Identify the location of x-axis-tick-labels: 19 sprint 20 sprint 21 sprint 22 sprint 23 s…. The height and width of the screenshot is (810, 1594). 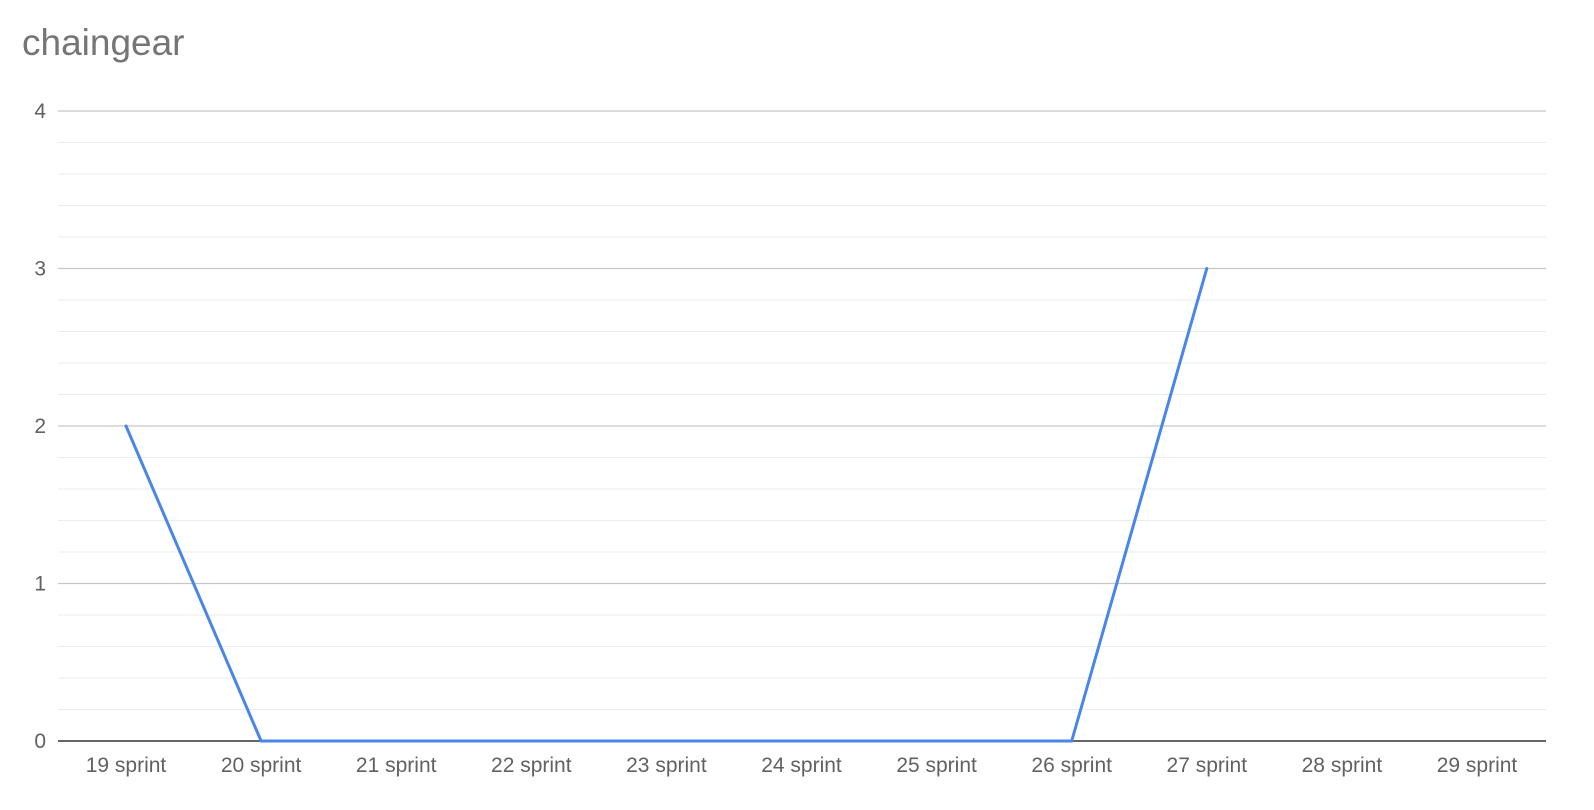
(802, 765).